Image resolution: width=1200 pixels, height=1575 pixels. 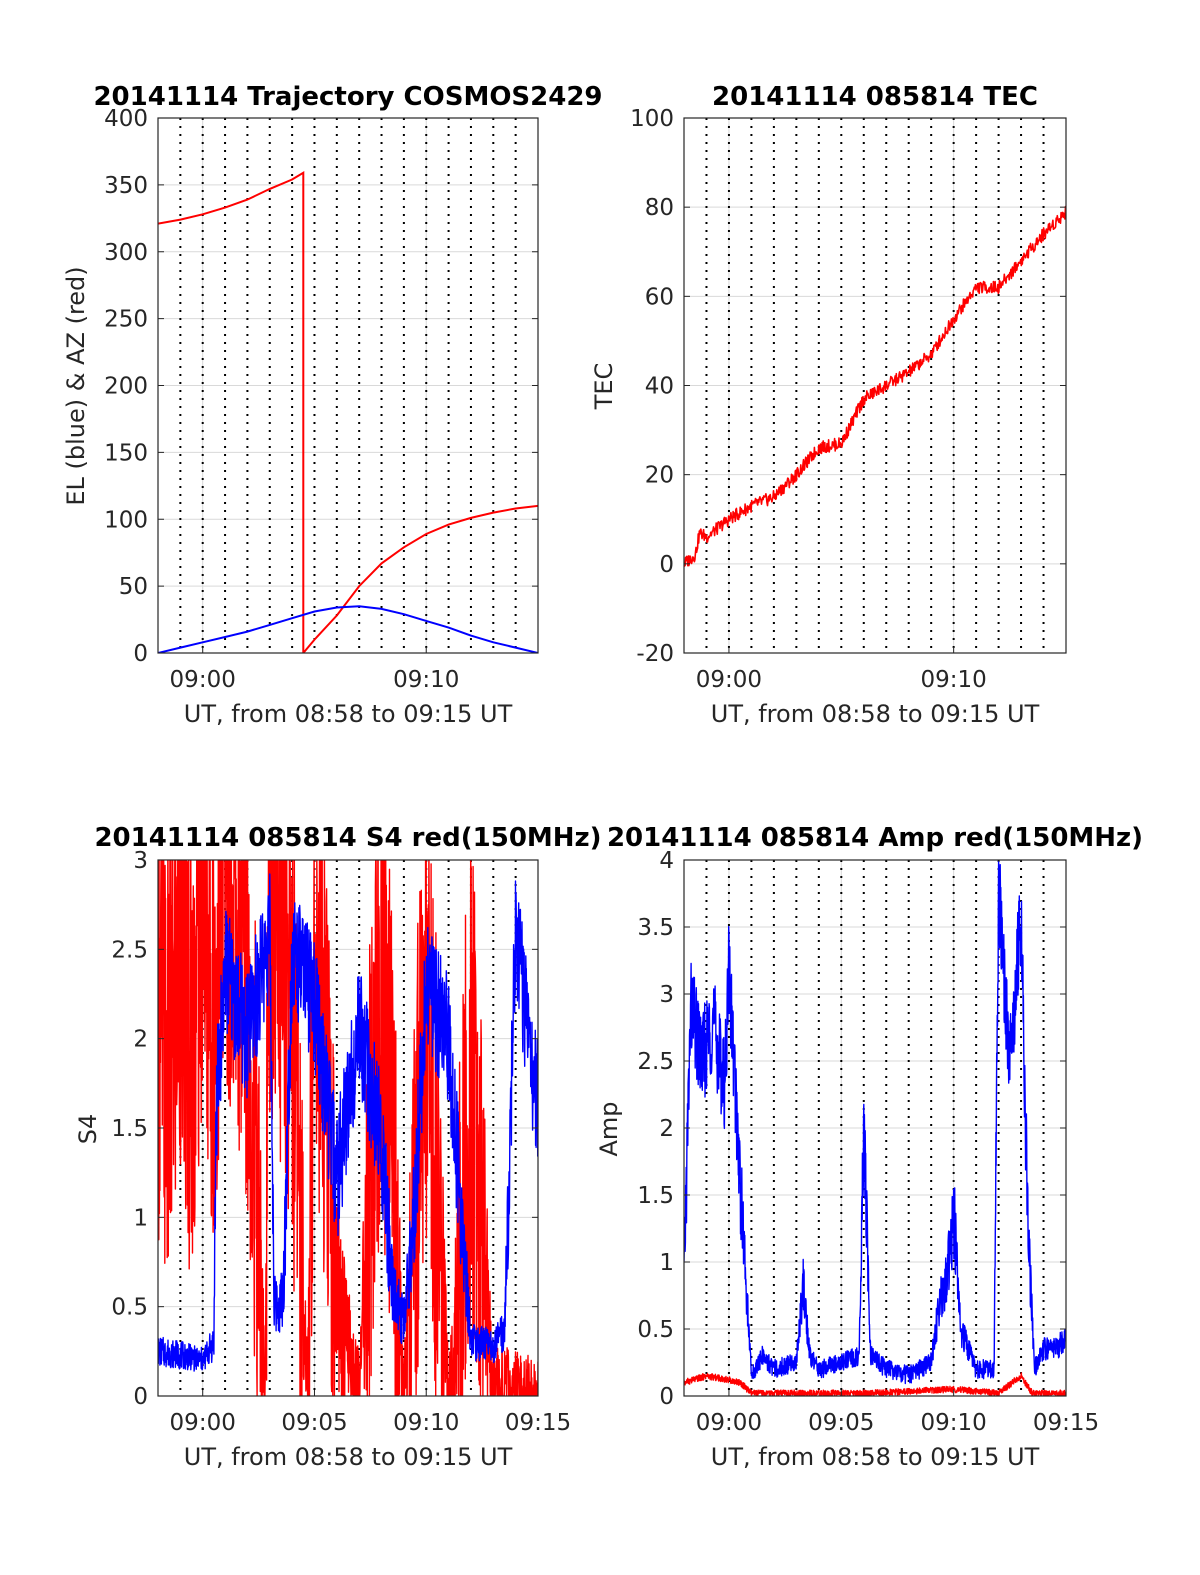 I want to click on plot-area-trajectory: 0 50 100 150 200 250 300 350 400 09:00 09:10, so click(x=321, y=399).